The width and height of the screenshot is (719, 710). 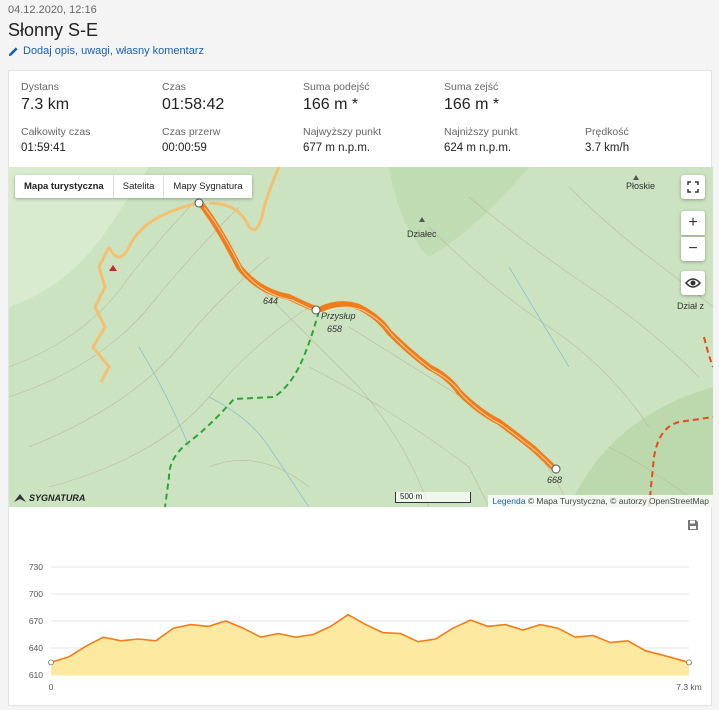 I want to click on map-label-dzialec: Działec, so click(x=422, y=234).